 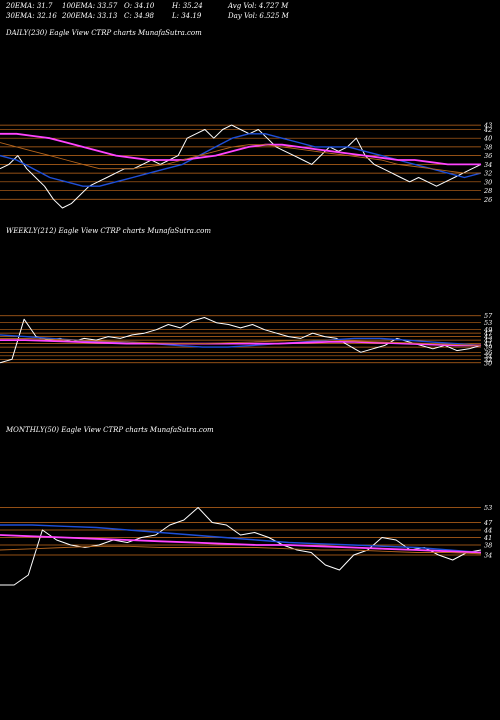 What do you see at coordinates (90, 16) in the screenshot?
I see `ema200-label: 200EMA: 33.13` at bounding box center [90, 16].